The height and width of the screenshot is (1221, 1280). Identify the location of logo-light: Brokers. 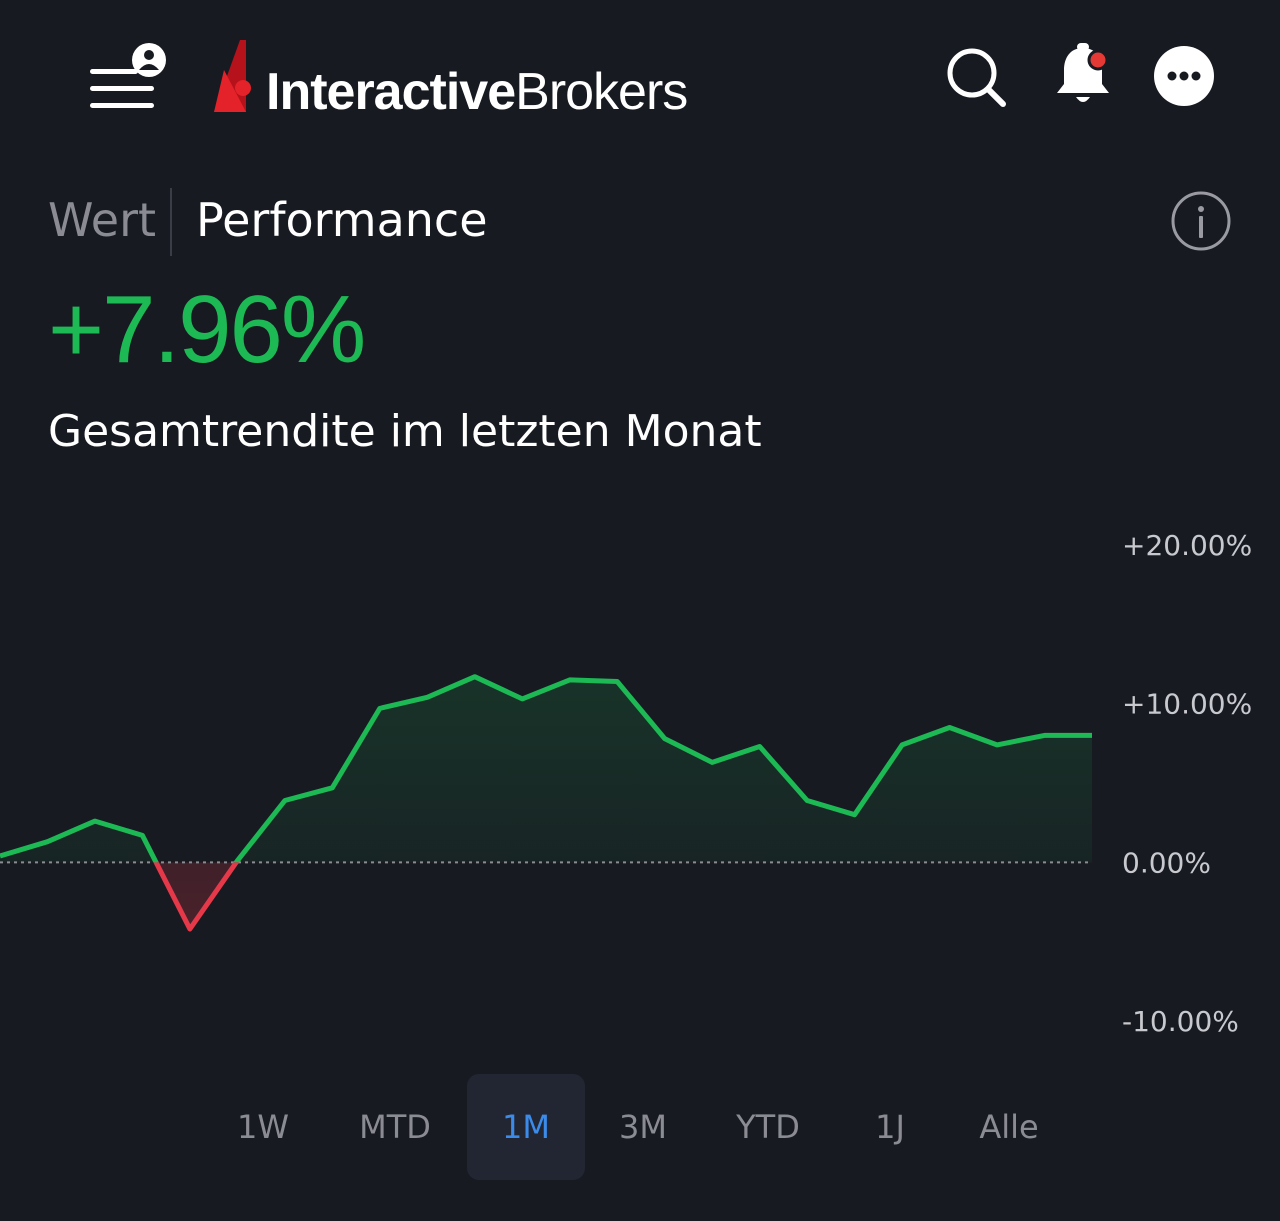
(601, 92).